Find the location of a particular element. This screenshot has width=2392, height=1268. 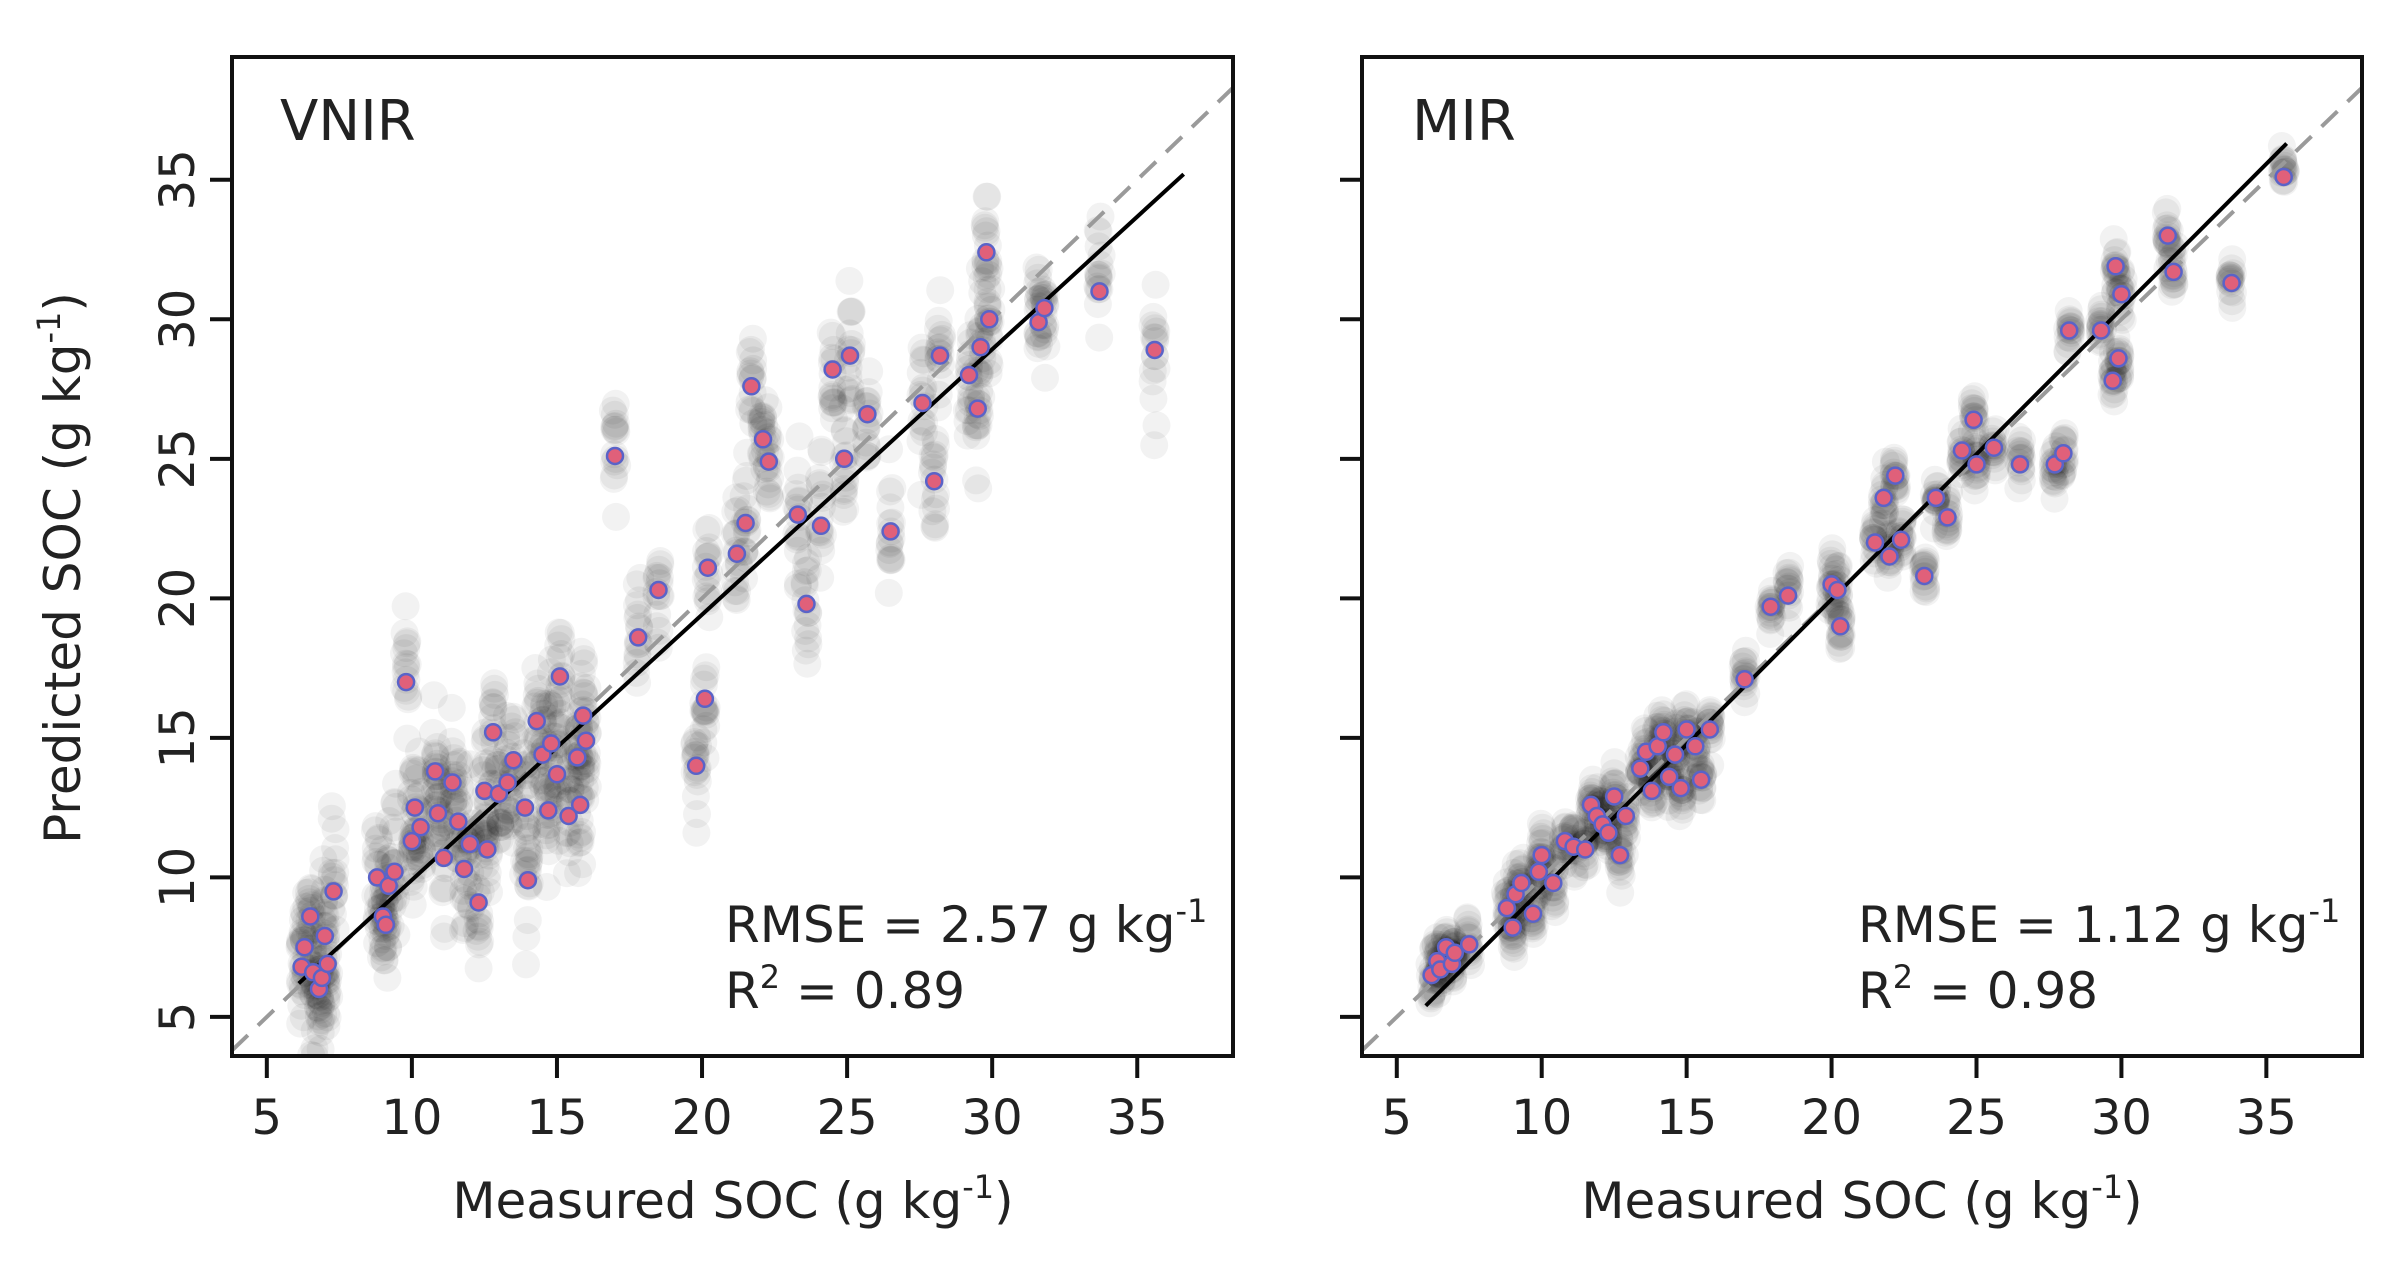

vnir-x-tick-label: 35 is located at coordinates (1137, 1118).